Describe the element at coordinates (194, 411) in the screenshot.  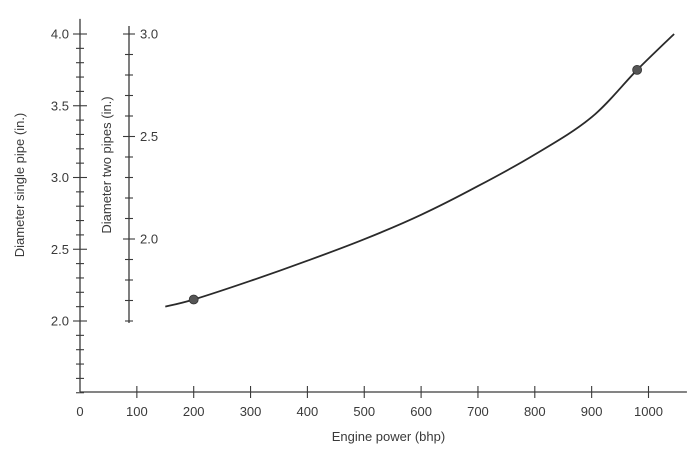
I see `x-tick-label: 200` at that location.